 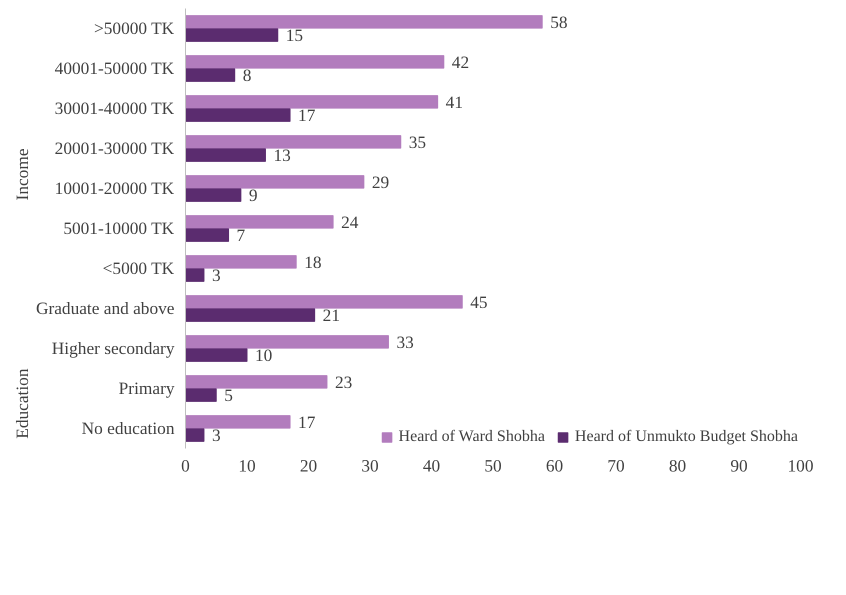 What do you see at coordinates (686, 437) in the screenshot?
I see `legend-label: Heard of Unmukto Budget Shobha` at bounding box center [686, 437].